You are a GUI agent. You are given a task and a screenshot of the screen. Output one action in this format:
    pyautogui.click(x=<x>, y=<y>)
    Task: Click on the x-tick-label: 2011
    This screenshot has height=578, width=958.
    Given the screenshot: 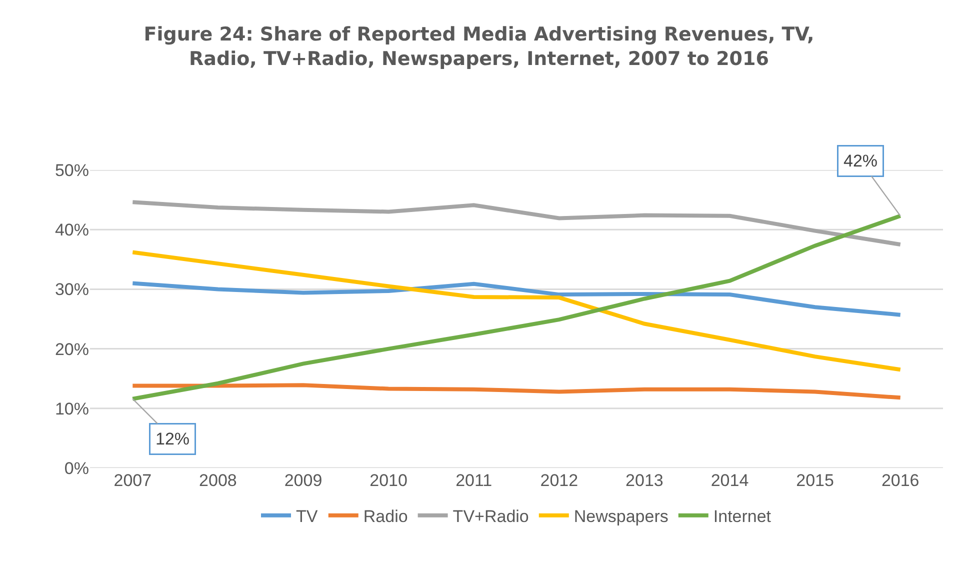 What is the action you would take?
    pyautogui.click(x=474, y=480)
    